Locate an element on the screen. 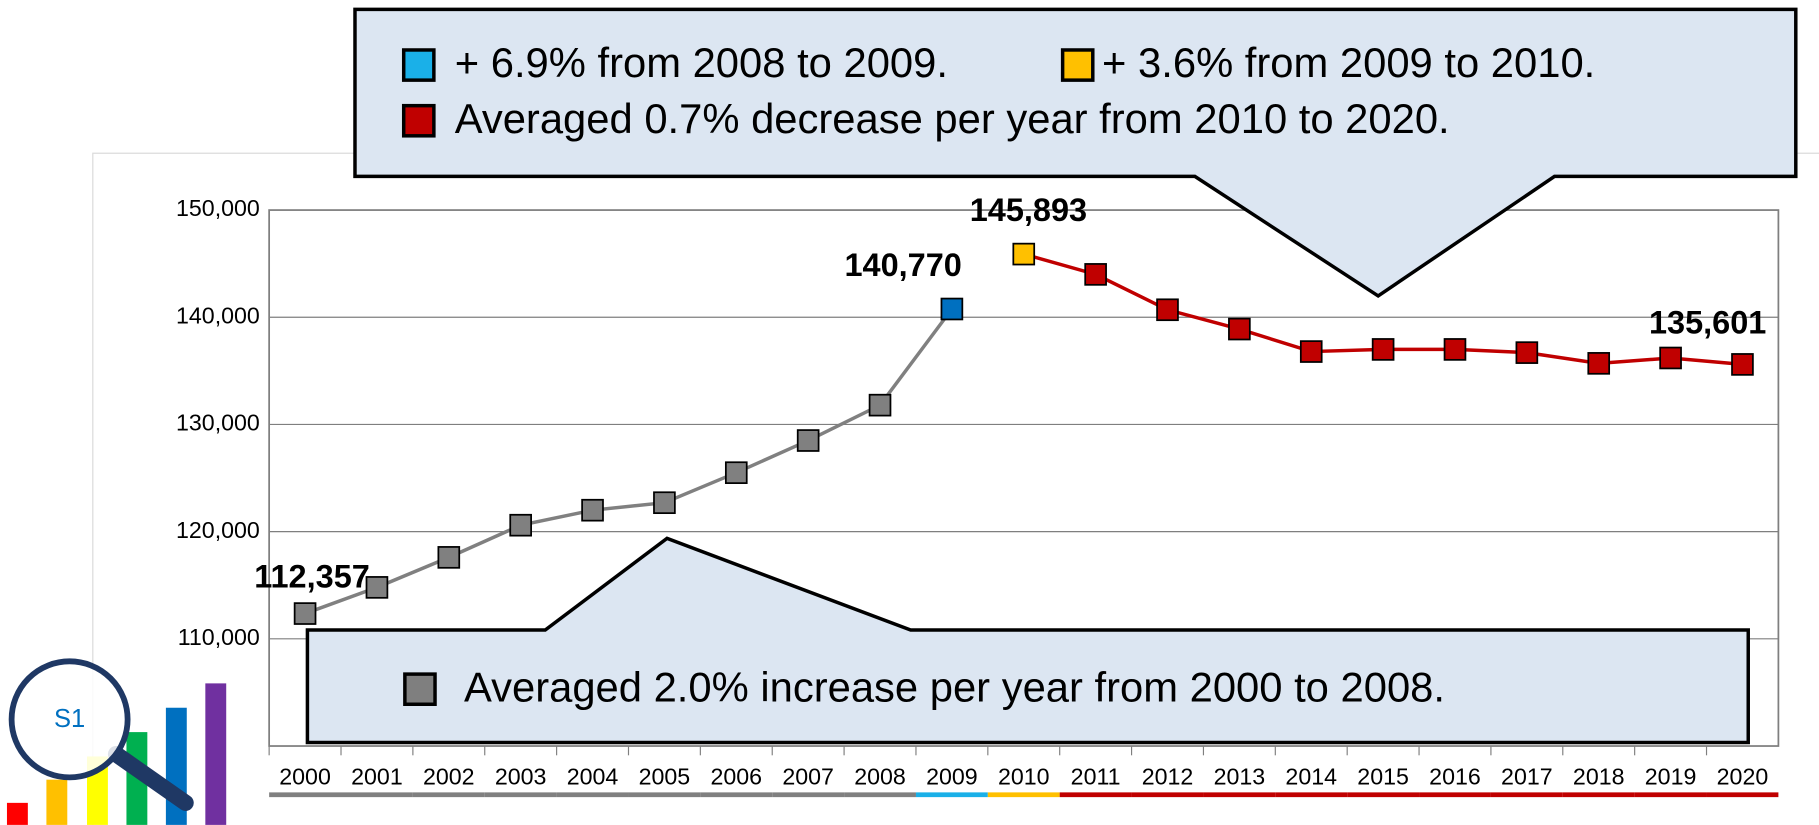 The image size is (1819, 825). x-tick-label: 2006 is located at coordinates (736, 777).